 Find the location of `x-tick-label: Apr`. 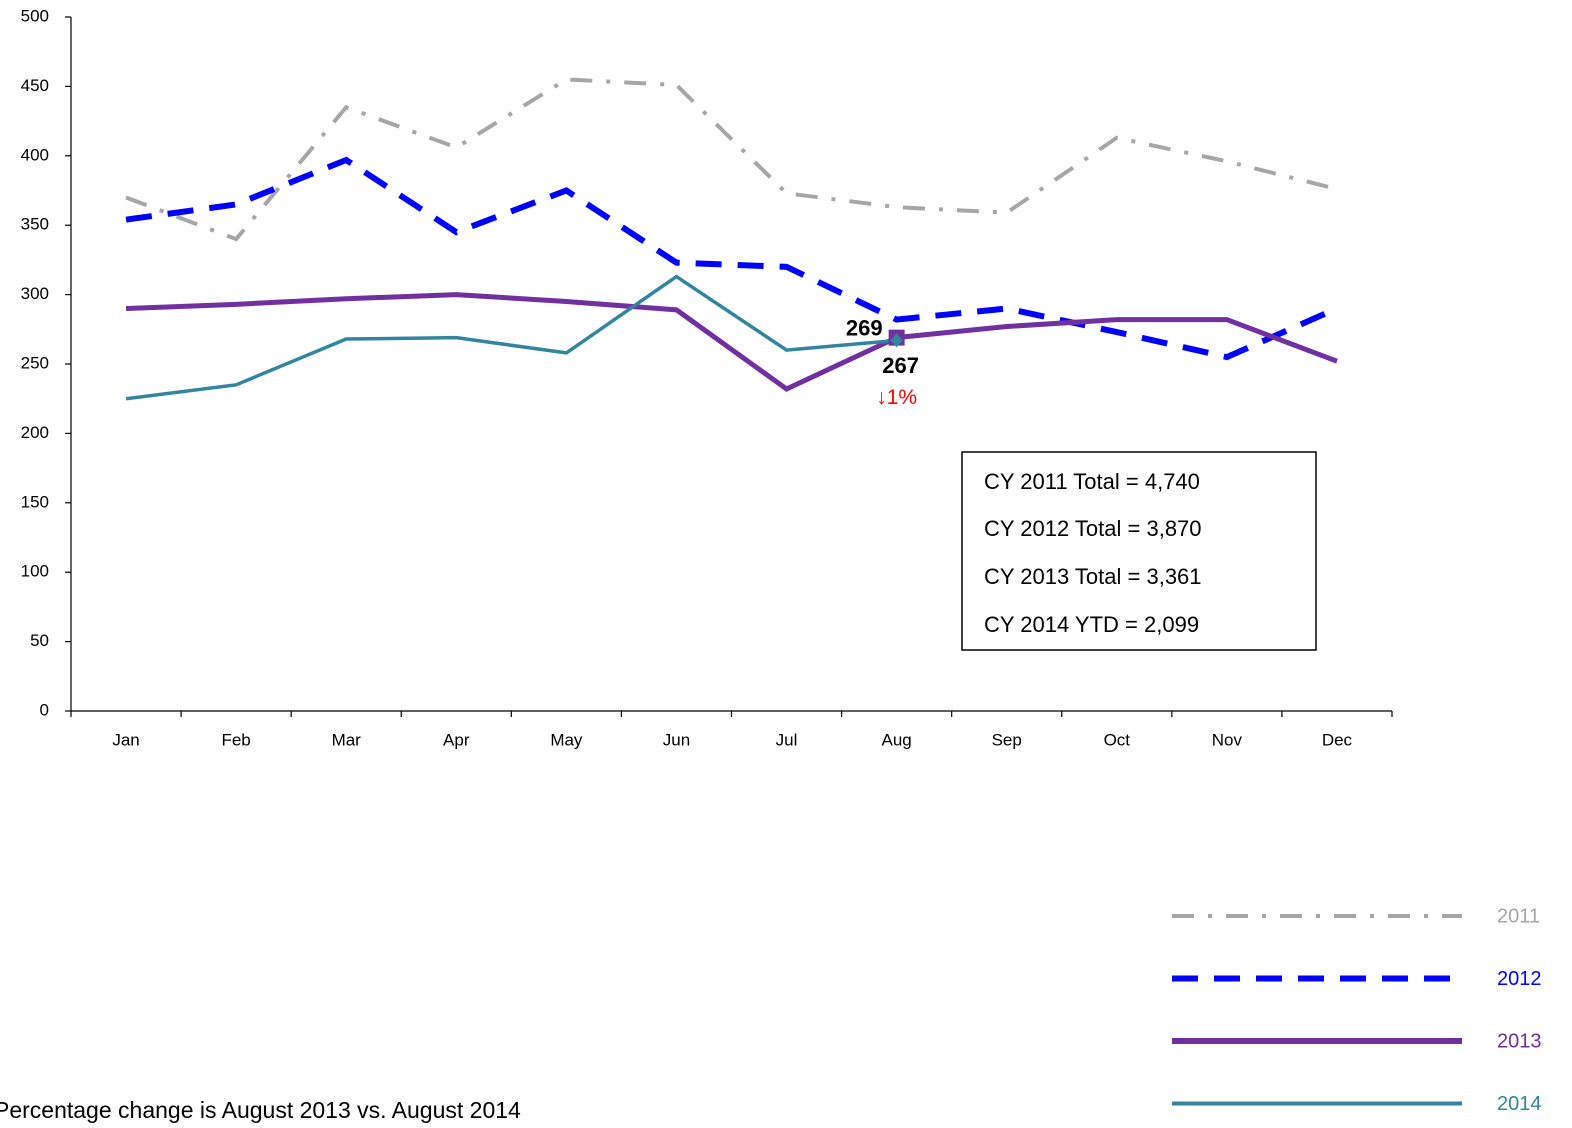

x-tick-label: Apr is located at coordinates (456, 739).